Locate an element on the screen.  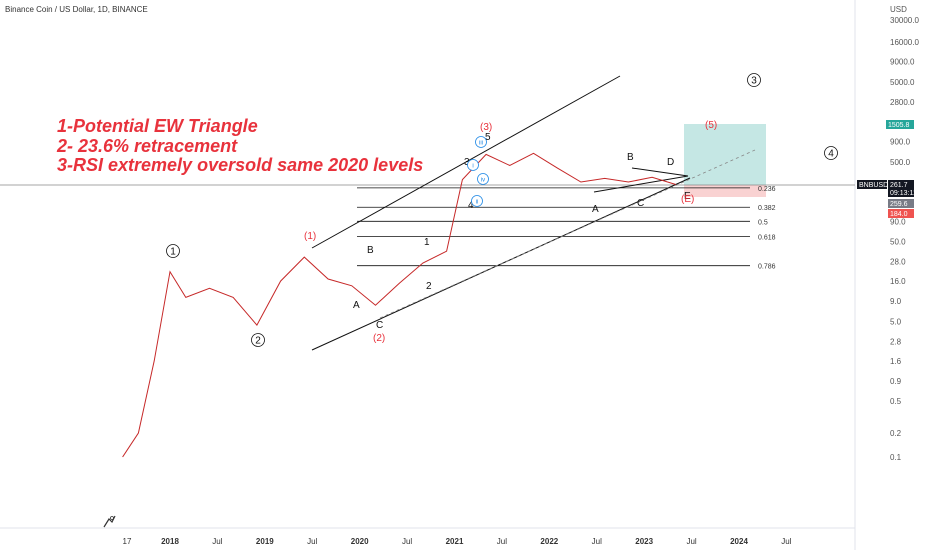
currency-label: USD is located at coordinates (898, 9).